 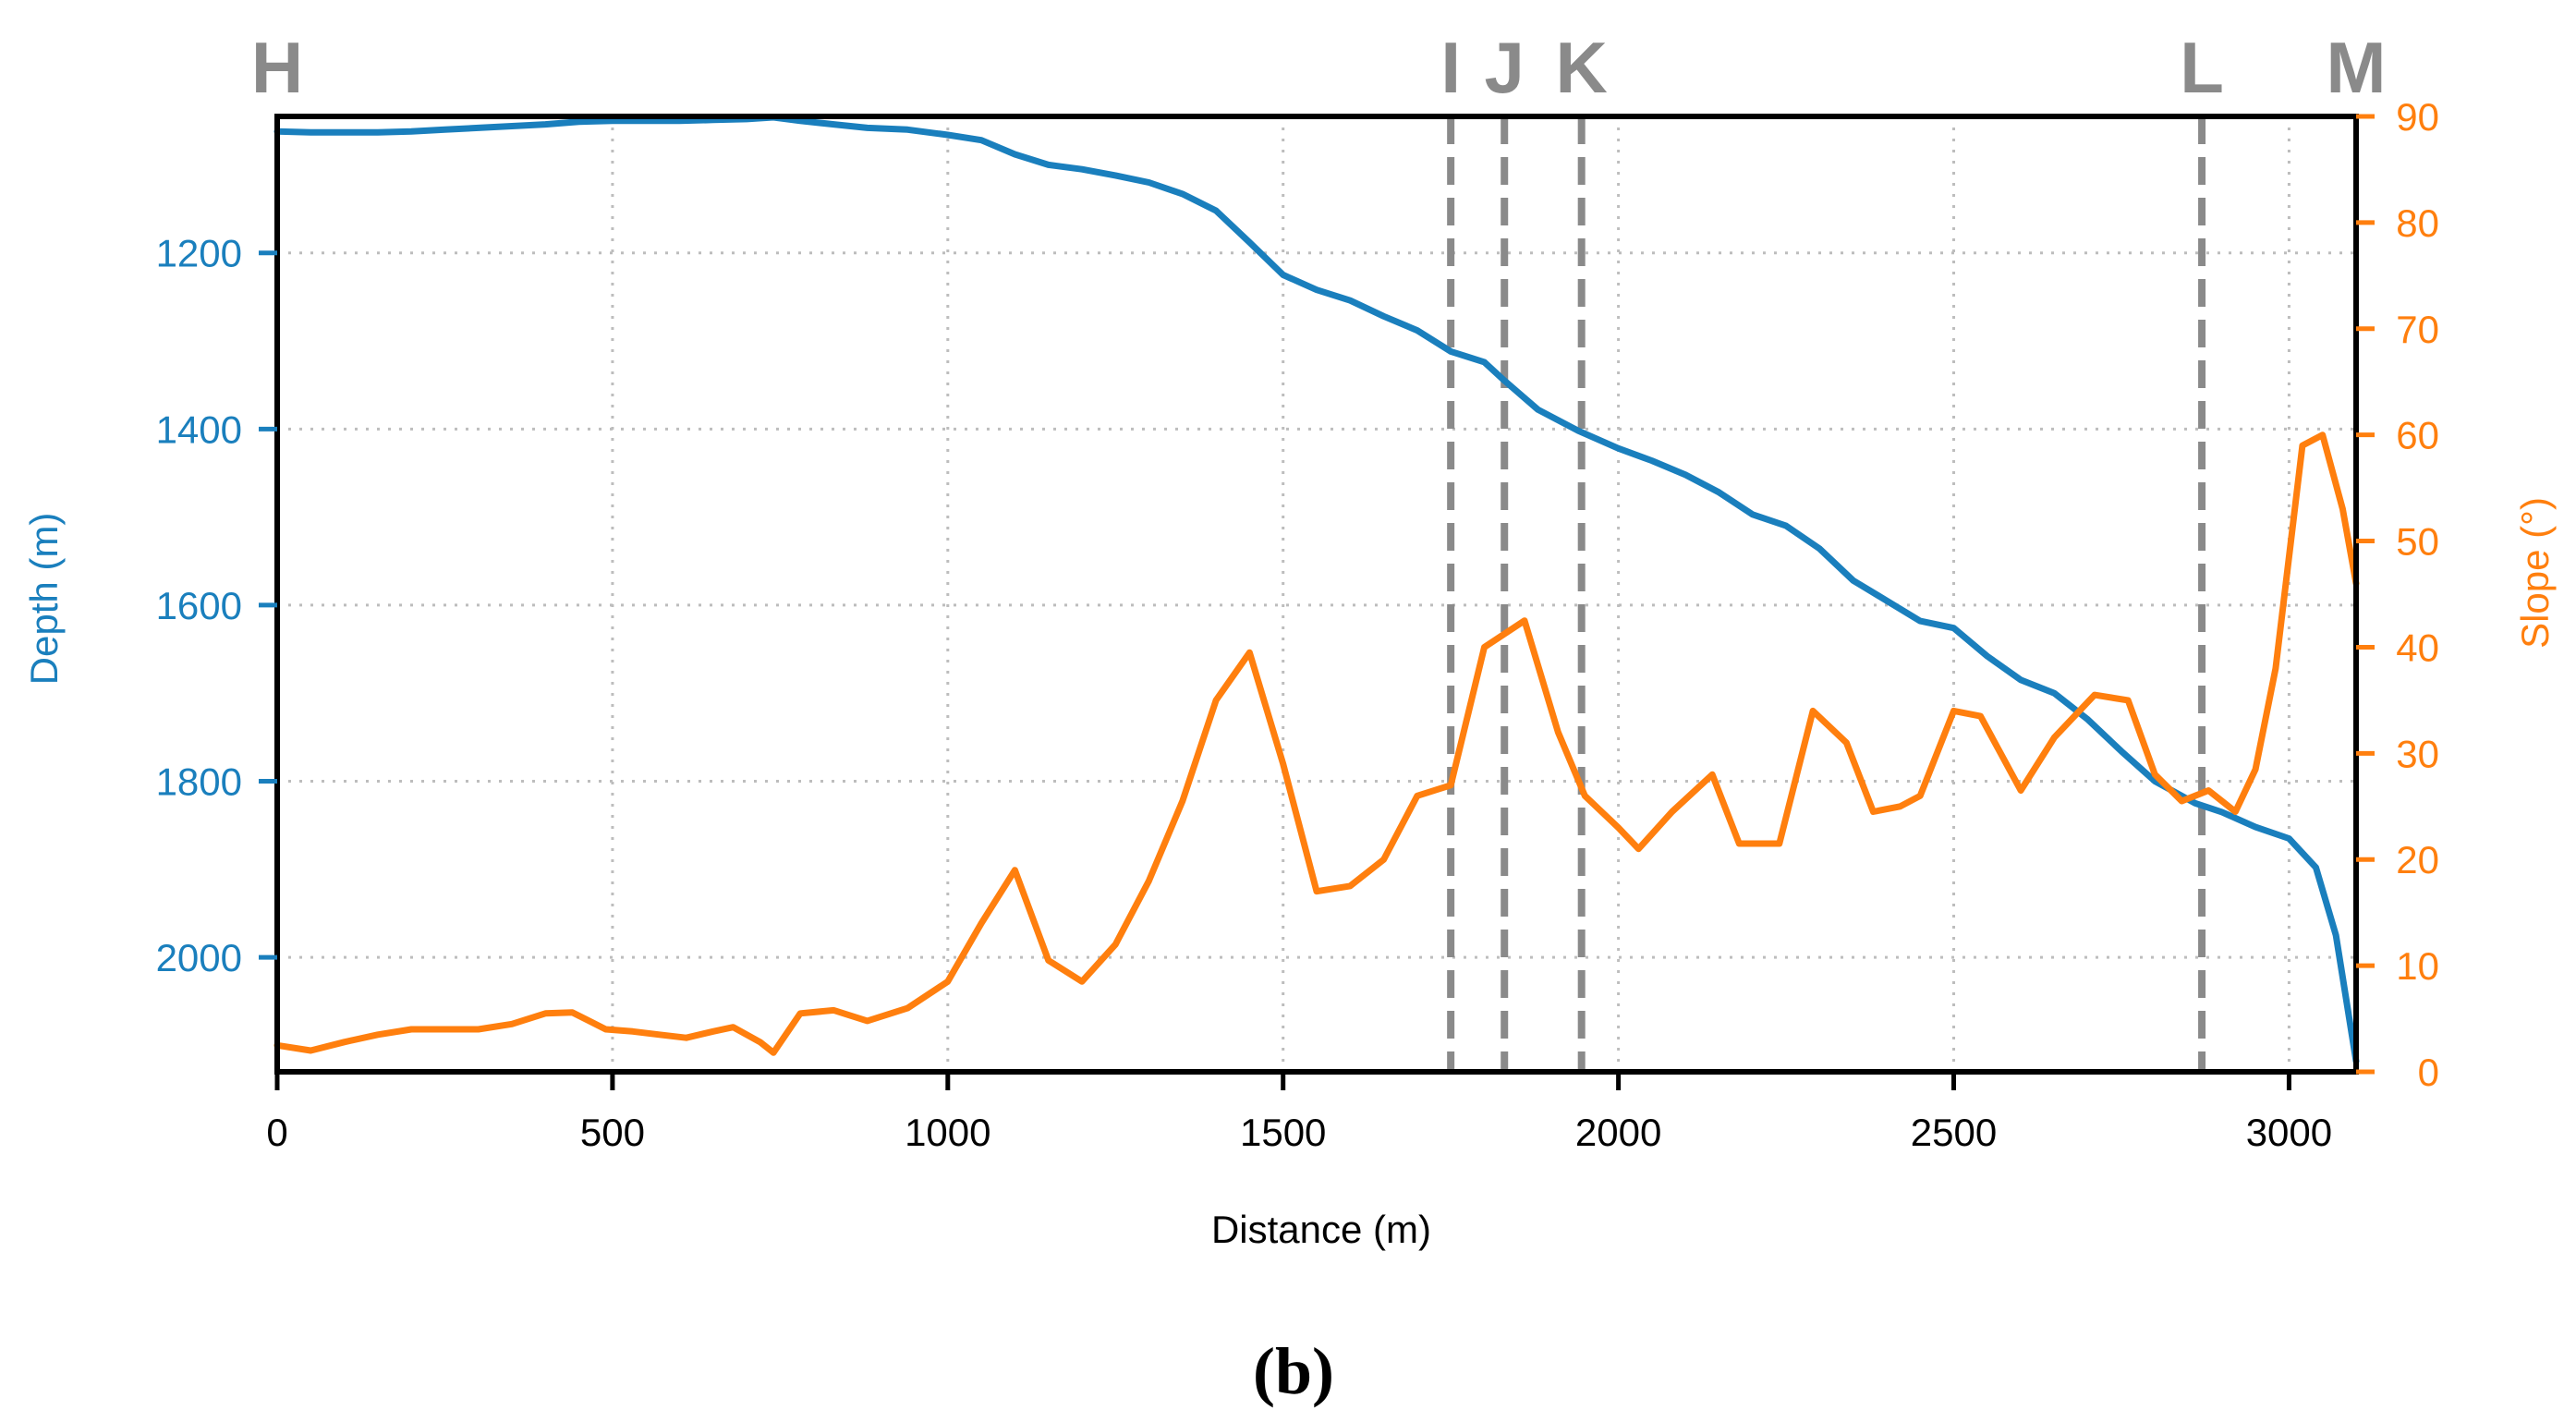 I want to click on left-tick-label-1200: 1200, so click(x=199, y=253).